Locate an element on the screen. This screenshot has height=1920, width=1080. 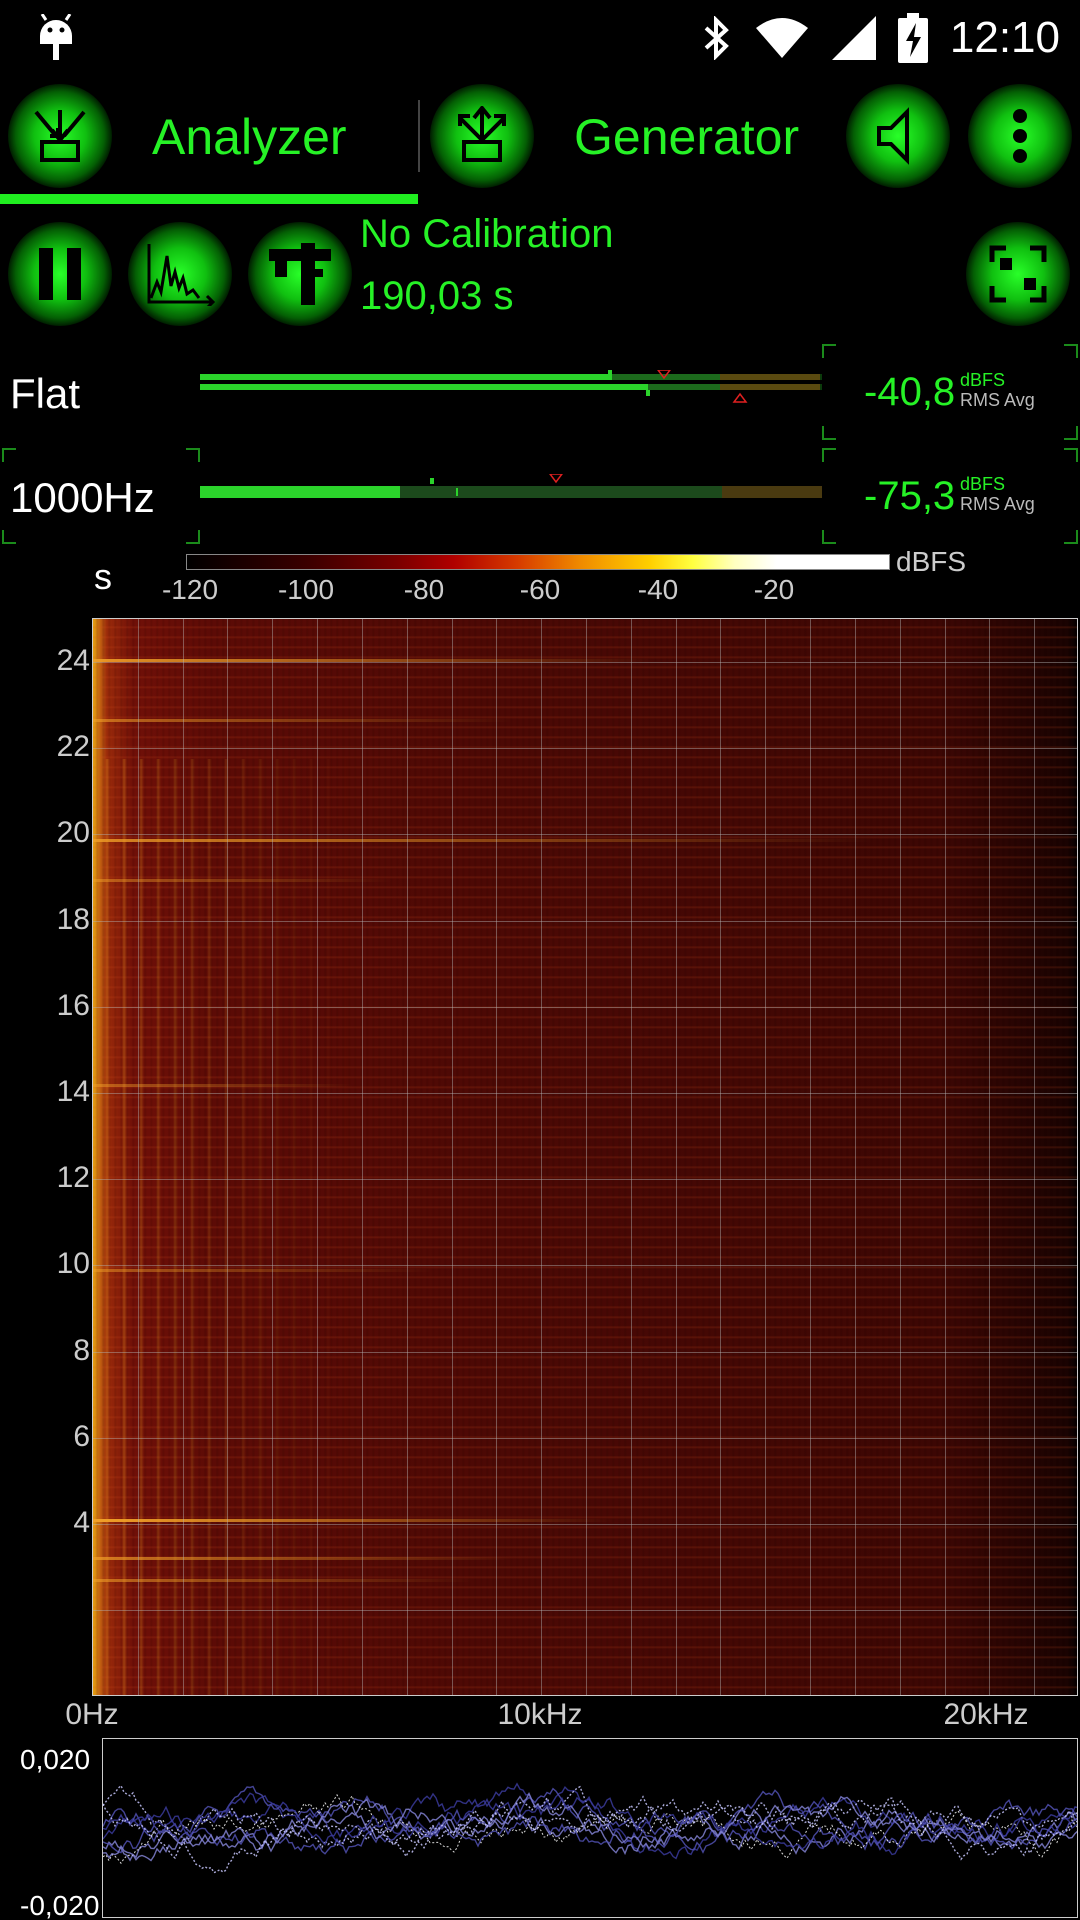
sound-button is located at coordinates (898, 136).